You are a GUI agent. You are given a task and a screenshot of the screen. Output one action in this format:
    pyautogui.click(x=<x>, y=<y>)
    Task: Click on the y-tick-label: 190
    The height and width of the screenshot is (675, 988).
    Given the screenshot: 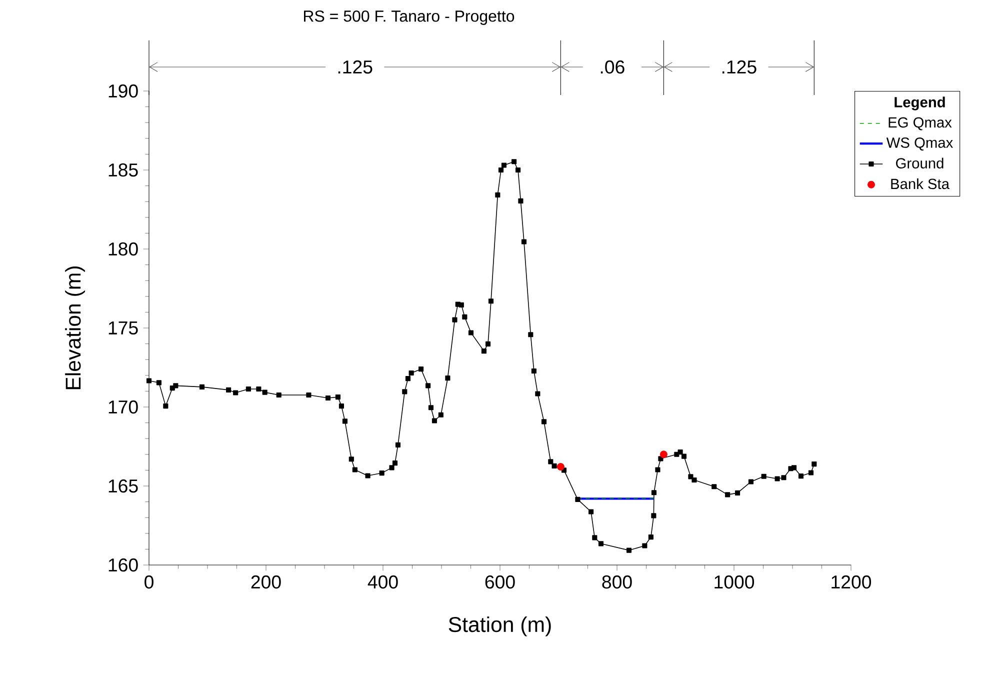 What is the action you would take?
    pyautogui.click(x=123, y=91)
    